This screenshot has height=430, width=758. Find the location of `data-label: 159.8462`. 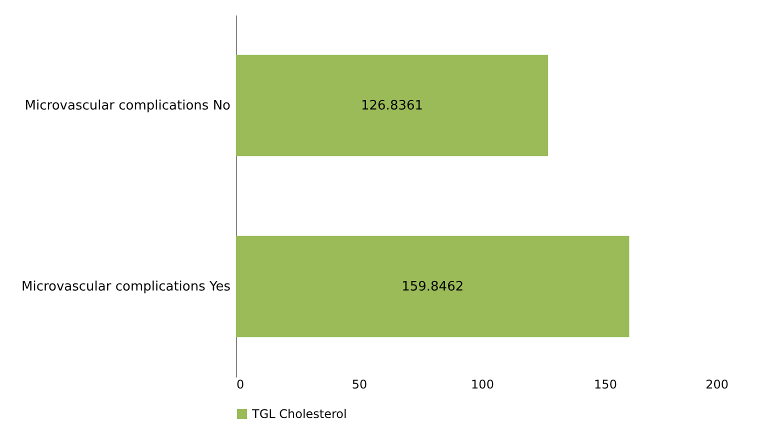

data-label: 159.8462 is located at coordinates (433, 287).